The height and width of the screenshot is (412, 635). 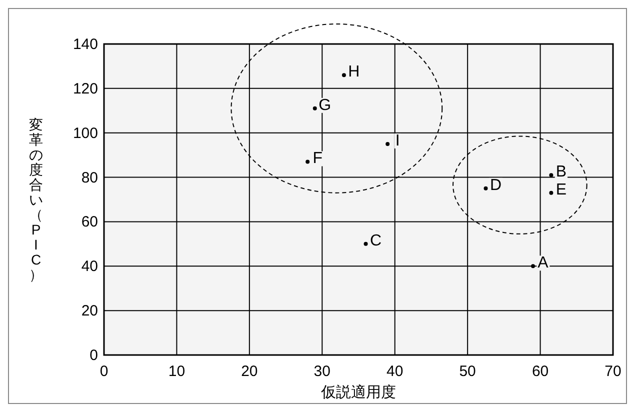 What do you see at coordinates (467, 371) in the screenshot?
I see `x-tick-label: 50` at bounding box center [467, 371].